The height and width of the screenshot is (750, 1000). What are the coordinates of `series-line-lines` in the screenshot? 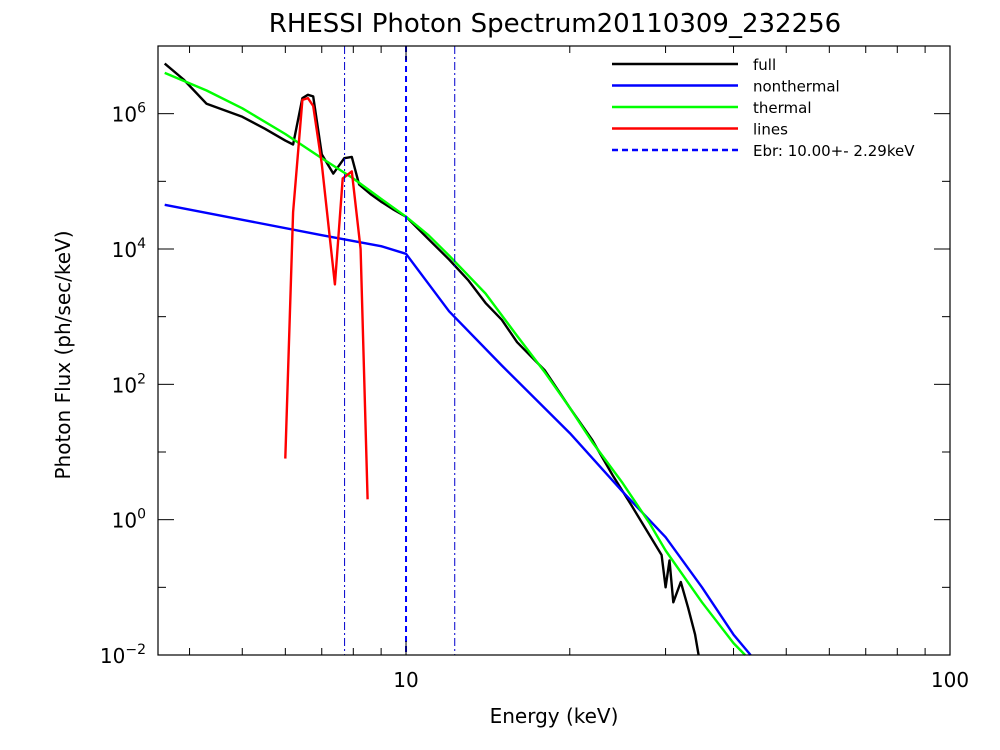 It's located at (326, 298).